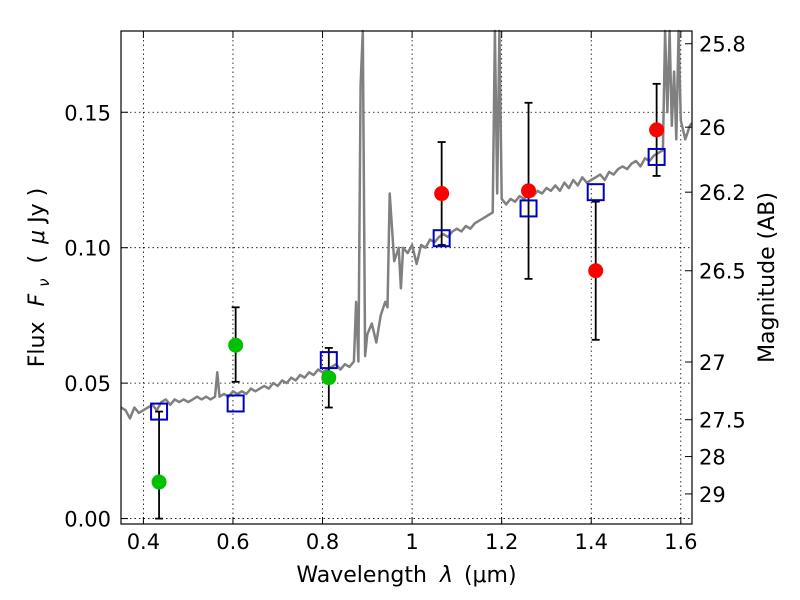 The width and height of the screenshot is (800, 600). What do you see at coordinates (767, 277) in the screenshot?
I see `y2-axis-label: Magnitude (AB)` at bounding box center [767, 277].